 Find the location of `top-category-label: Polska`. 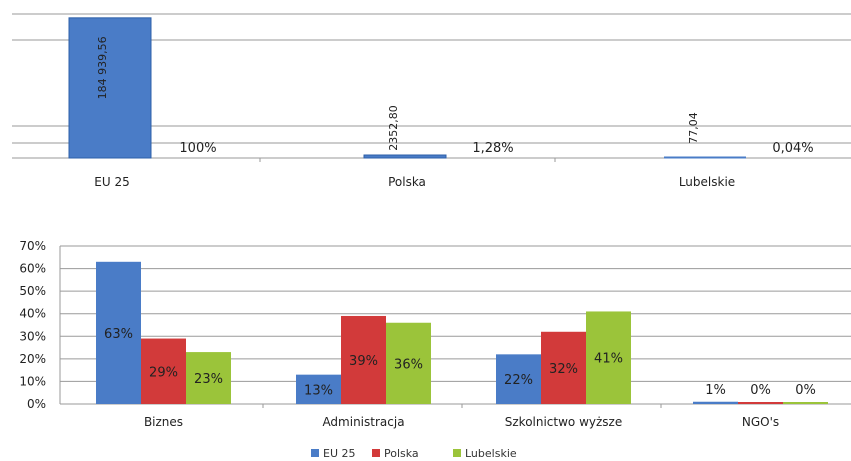

top-category-label: Polska is located at coordinates (407, 182).